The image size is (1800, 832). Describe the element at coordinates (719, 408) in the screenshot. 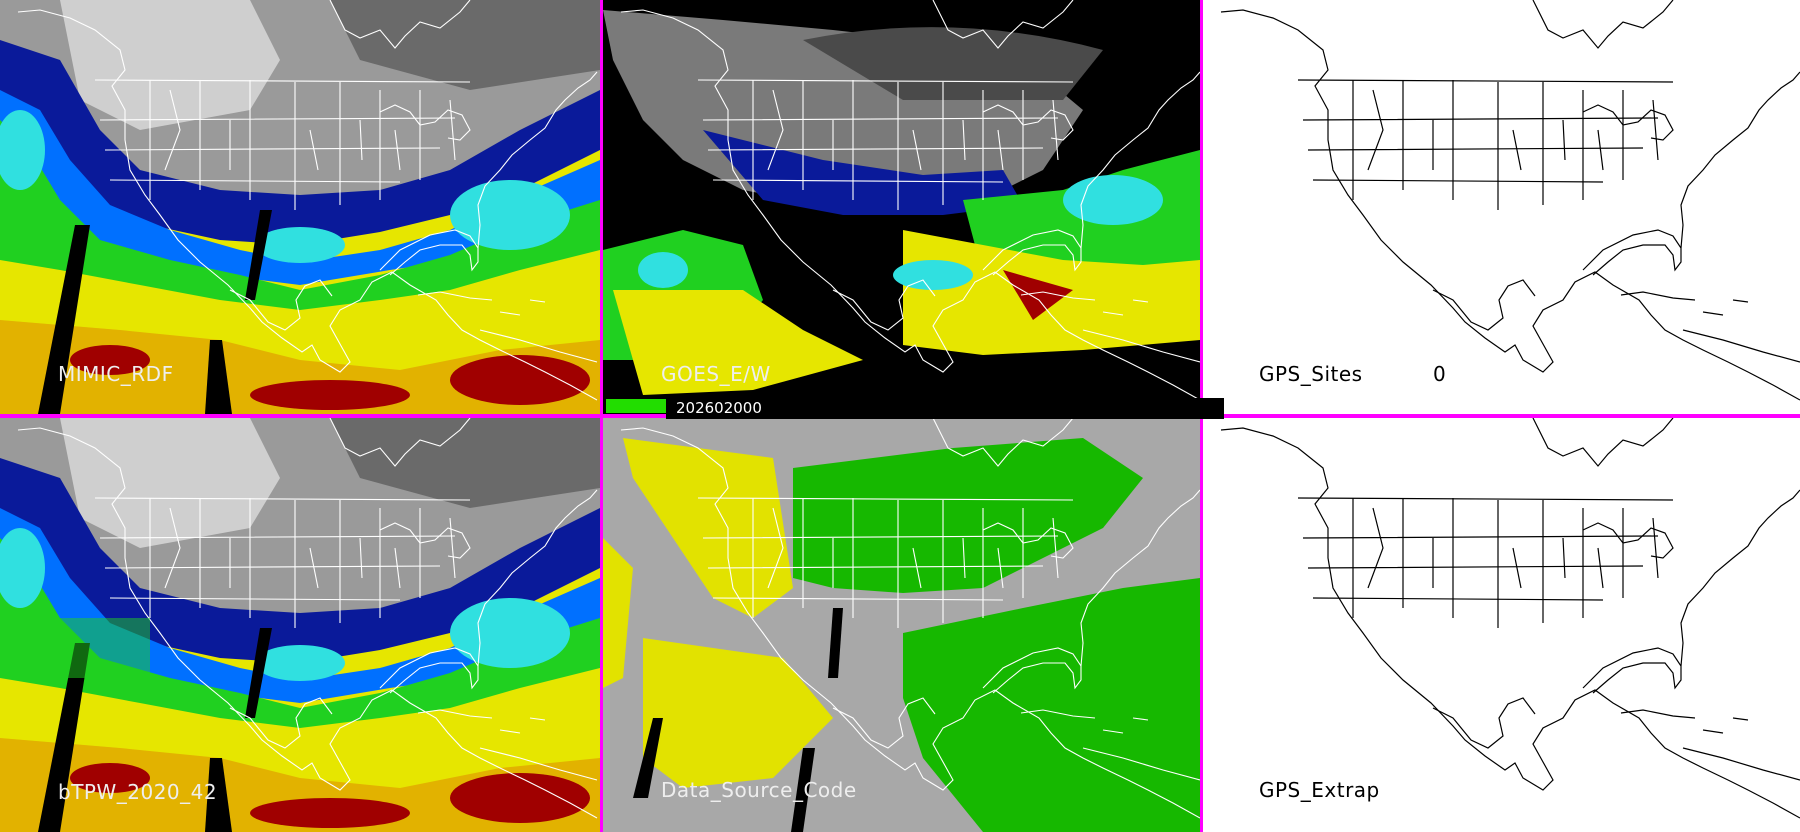

I see `timestamp-text: 202602000` at that location.